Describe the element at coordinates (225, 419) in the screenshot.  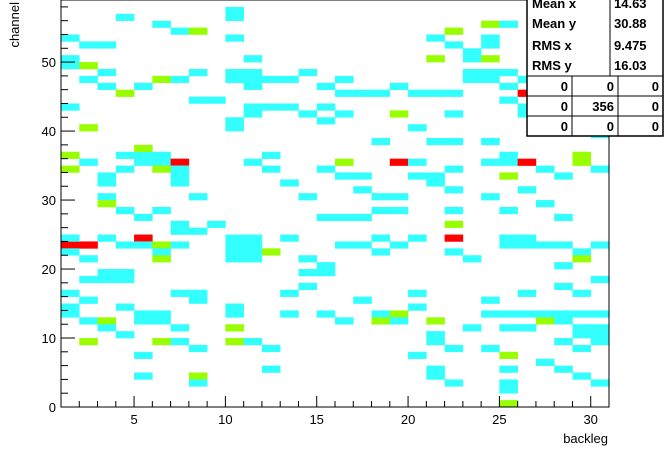
I see `x-tick-label: 10` at that location.